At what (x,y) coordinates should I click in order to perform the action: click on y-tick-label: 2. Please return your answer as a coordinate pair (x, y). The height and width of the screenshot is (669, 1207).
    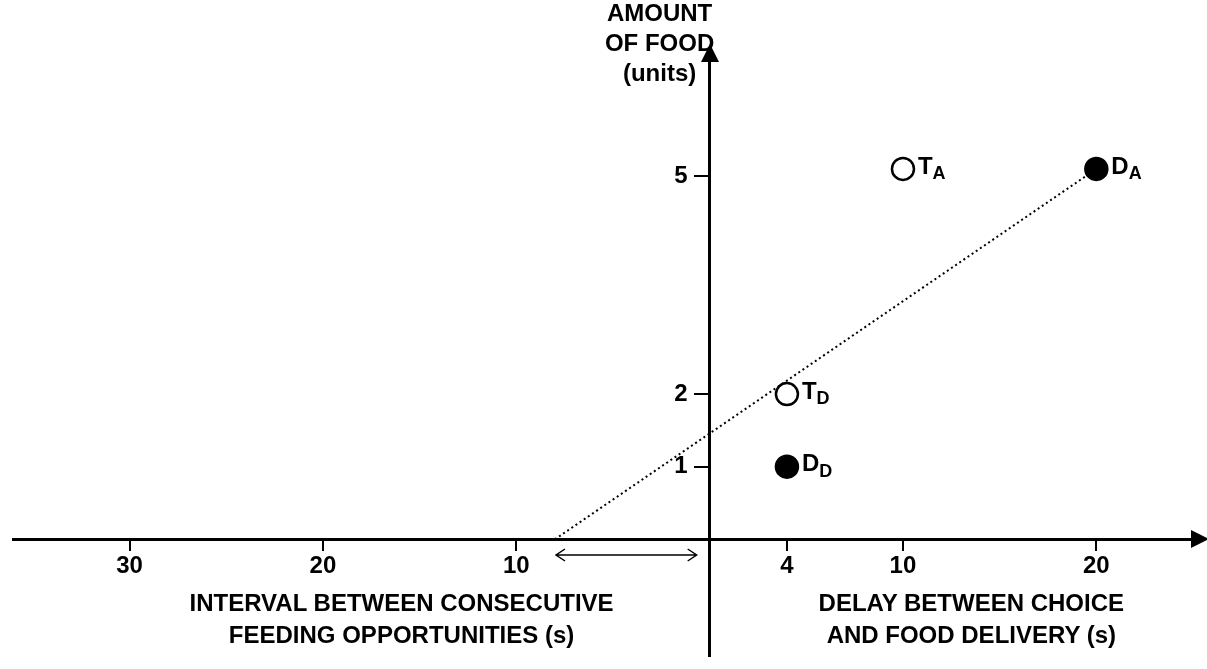
    Looking at the image, I should click on (681, 392).